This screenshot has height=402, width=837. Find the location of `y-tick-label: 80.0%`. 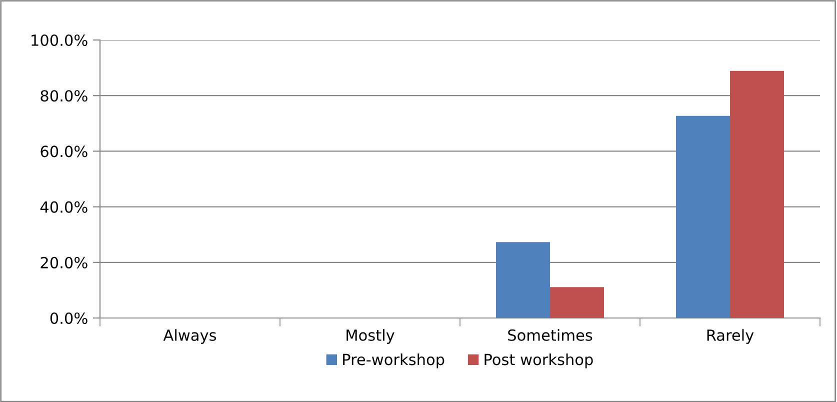

y-tick-label: 80.0% is located at coordinates (64, 96).